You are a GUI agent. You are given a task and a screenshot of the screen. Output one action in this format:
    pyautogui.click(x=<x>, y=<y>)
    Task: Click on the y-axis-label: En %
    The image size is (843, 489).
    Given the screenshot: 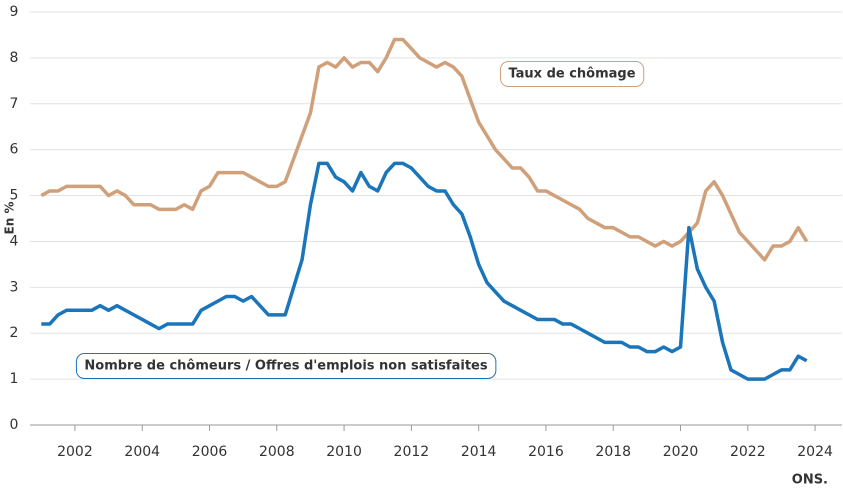 What is the action you would take?
    pyautogui.click(x=10, y=218)
    